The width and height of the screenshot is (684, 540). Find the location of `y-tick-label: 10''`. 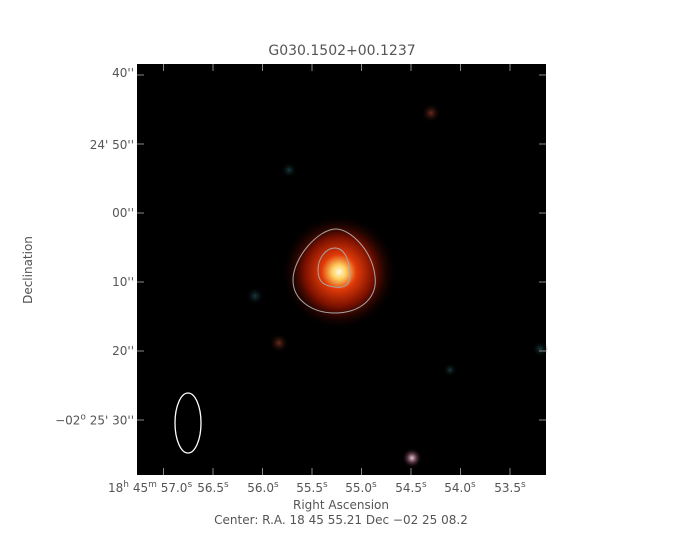

y-tick-label: 10'' is located at coordinates (123, 282).